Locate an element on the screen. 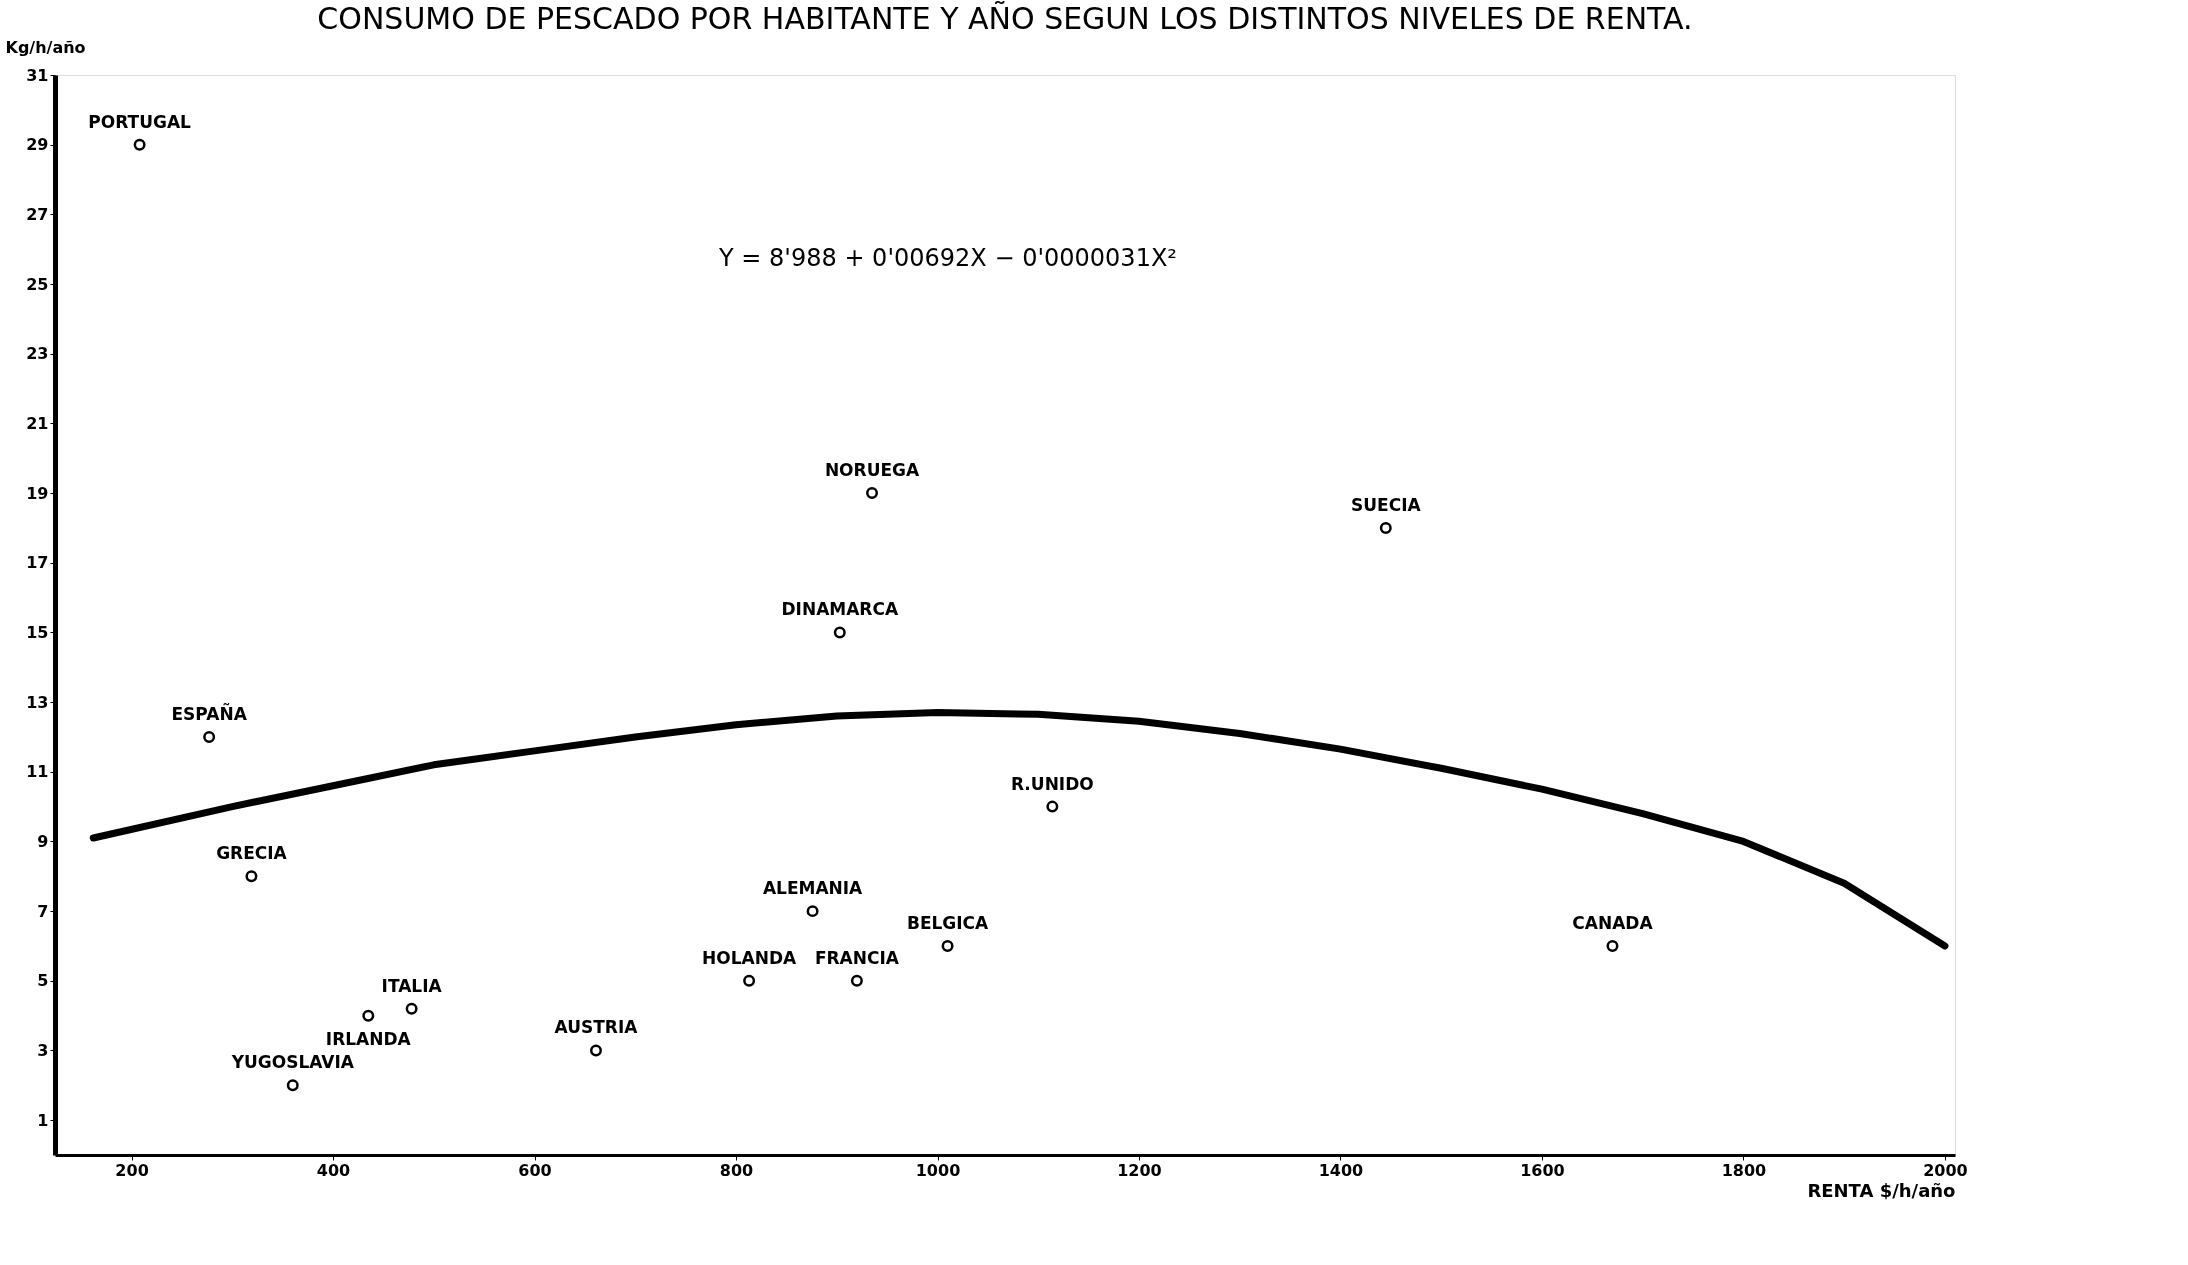 The width and height of the screenshot is (2188, 1265). annotation: BELGICA is located at coordinates (948, 922).